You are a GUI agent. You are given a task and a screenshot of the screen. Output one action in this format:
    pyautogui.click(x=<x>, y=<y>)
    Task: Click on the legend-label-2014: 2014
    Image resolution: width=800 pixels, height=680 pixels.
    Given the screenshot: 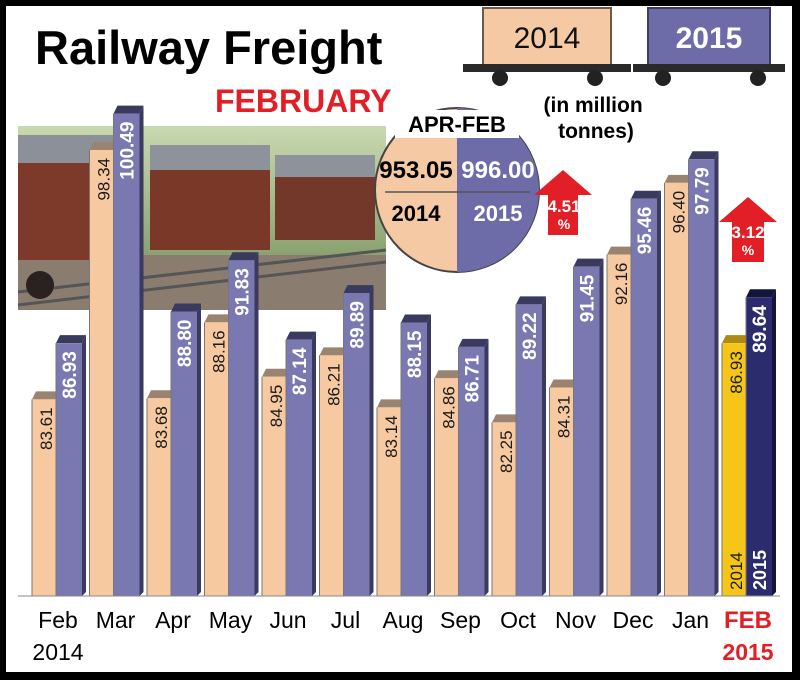 What is the action you would take?
    pyautogui.click(x=547, y=38)
    